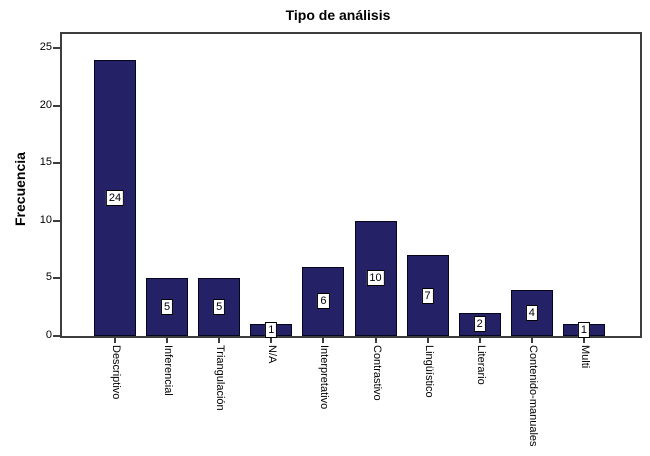  Describe the element at coordinates (480, 365) in the screenshot. I see `x-axis-category-label: Literario` at that location.